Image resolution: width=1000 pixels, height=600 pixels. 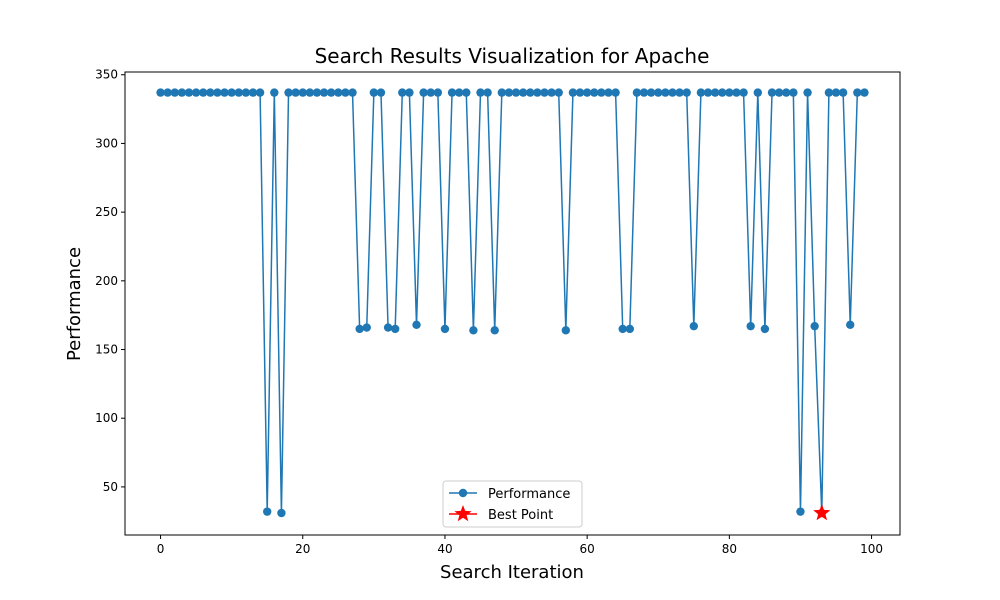 I want to click on x-tick-label: 20, so click(x=302, y=549).